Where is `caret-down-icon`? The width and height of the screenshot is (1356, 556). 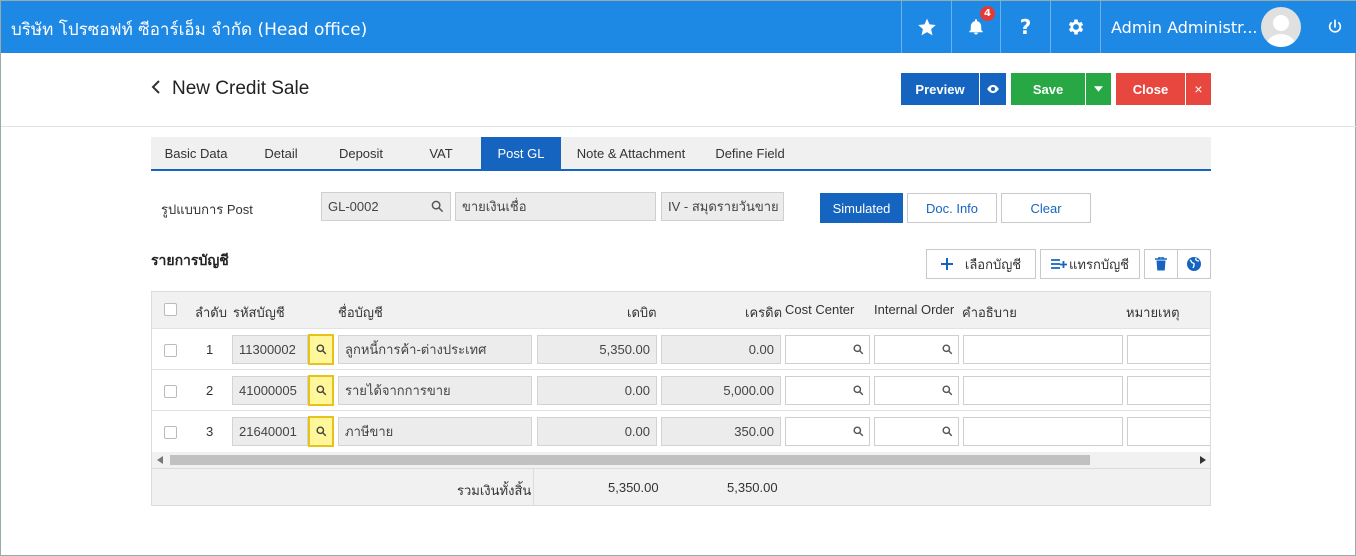
caret-down-icon is located at coordinates (1098, 89).